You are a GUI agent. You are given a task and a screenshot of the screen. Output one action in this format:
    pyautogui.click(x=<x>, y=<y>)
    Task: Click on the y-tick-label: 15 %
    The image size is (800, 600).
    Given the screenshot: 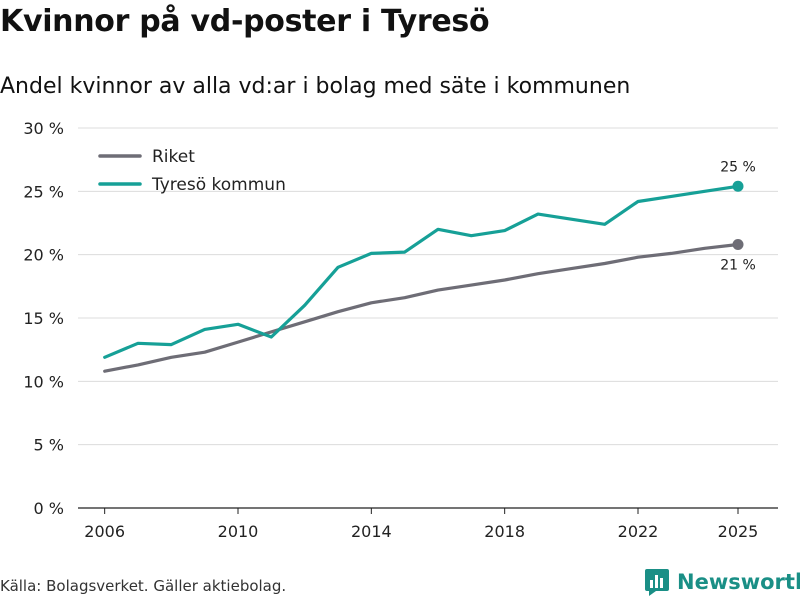 What is the action you would take?
    pyautogui.click(x=43, y=318)
    